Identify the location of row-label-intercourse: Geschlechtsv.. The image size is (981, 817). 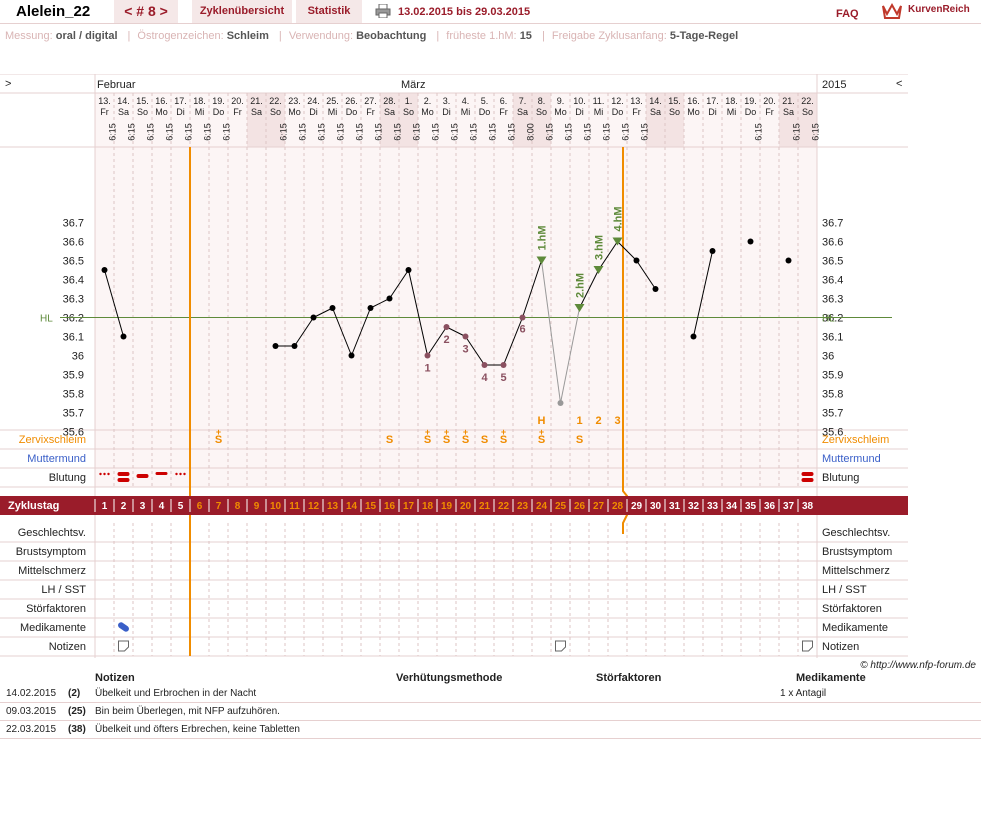
(856, 533).